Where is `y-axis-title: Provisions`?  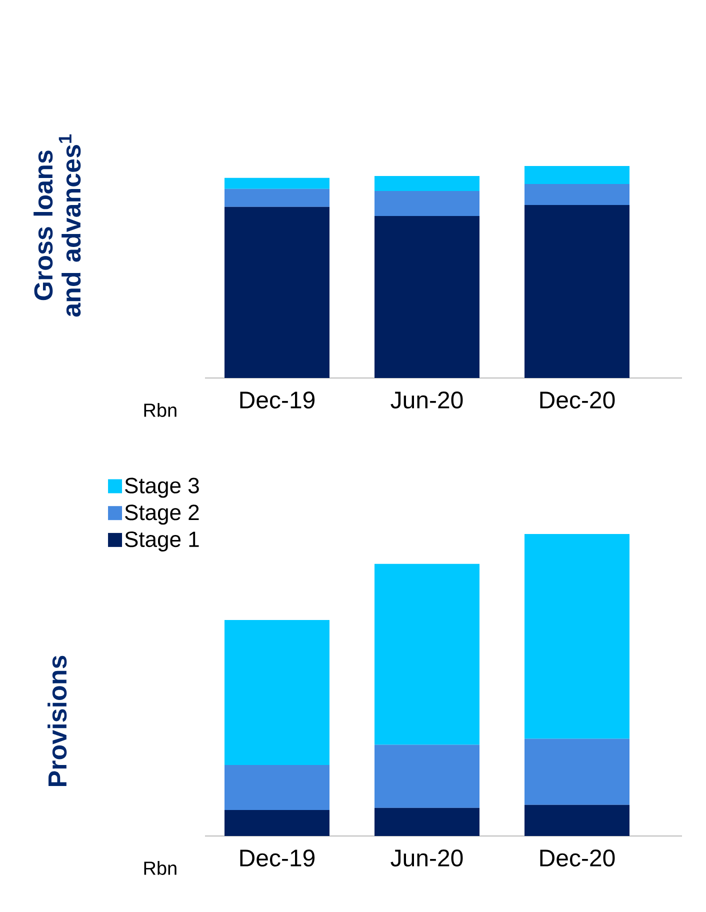 y-axis-title: Provisions is located at coordinates (57, 721).